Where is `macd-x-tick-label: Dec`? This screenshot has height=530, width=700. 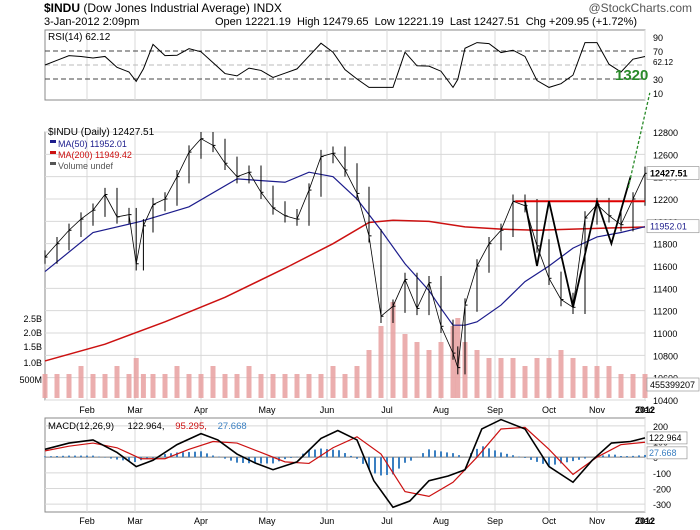
macd-x-tick-label: Dec is located at coordinates (645, 521).